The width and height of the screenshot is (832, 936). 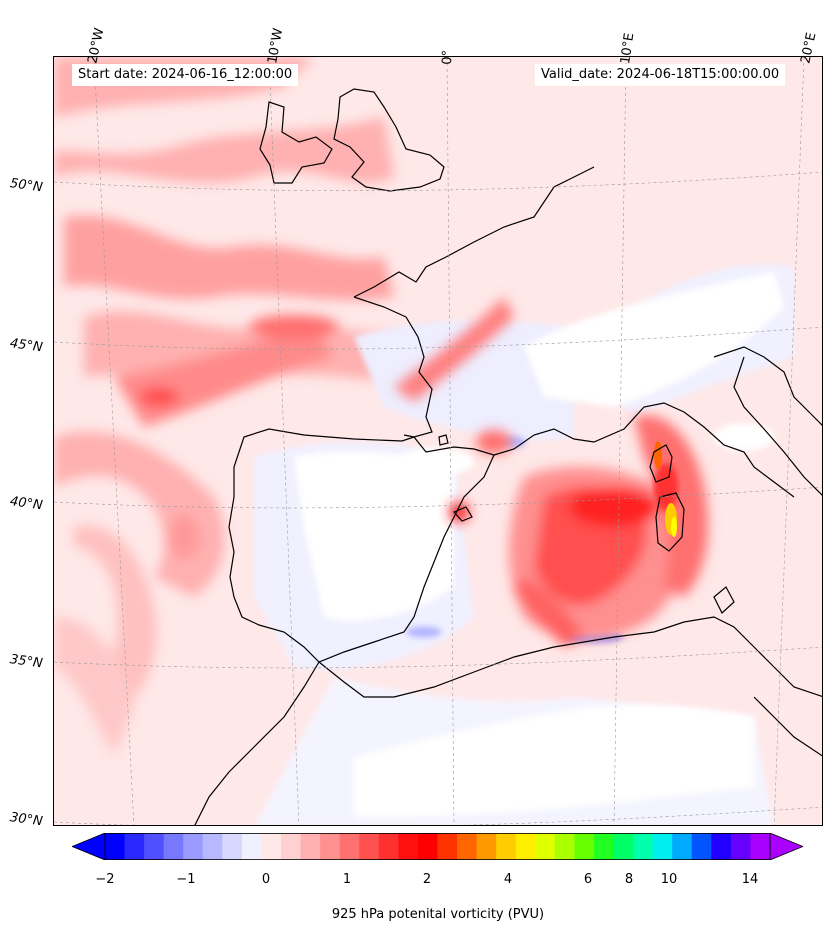 I want to click on colorbar-tick: 4, so click(x=508, y=879).